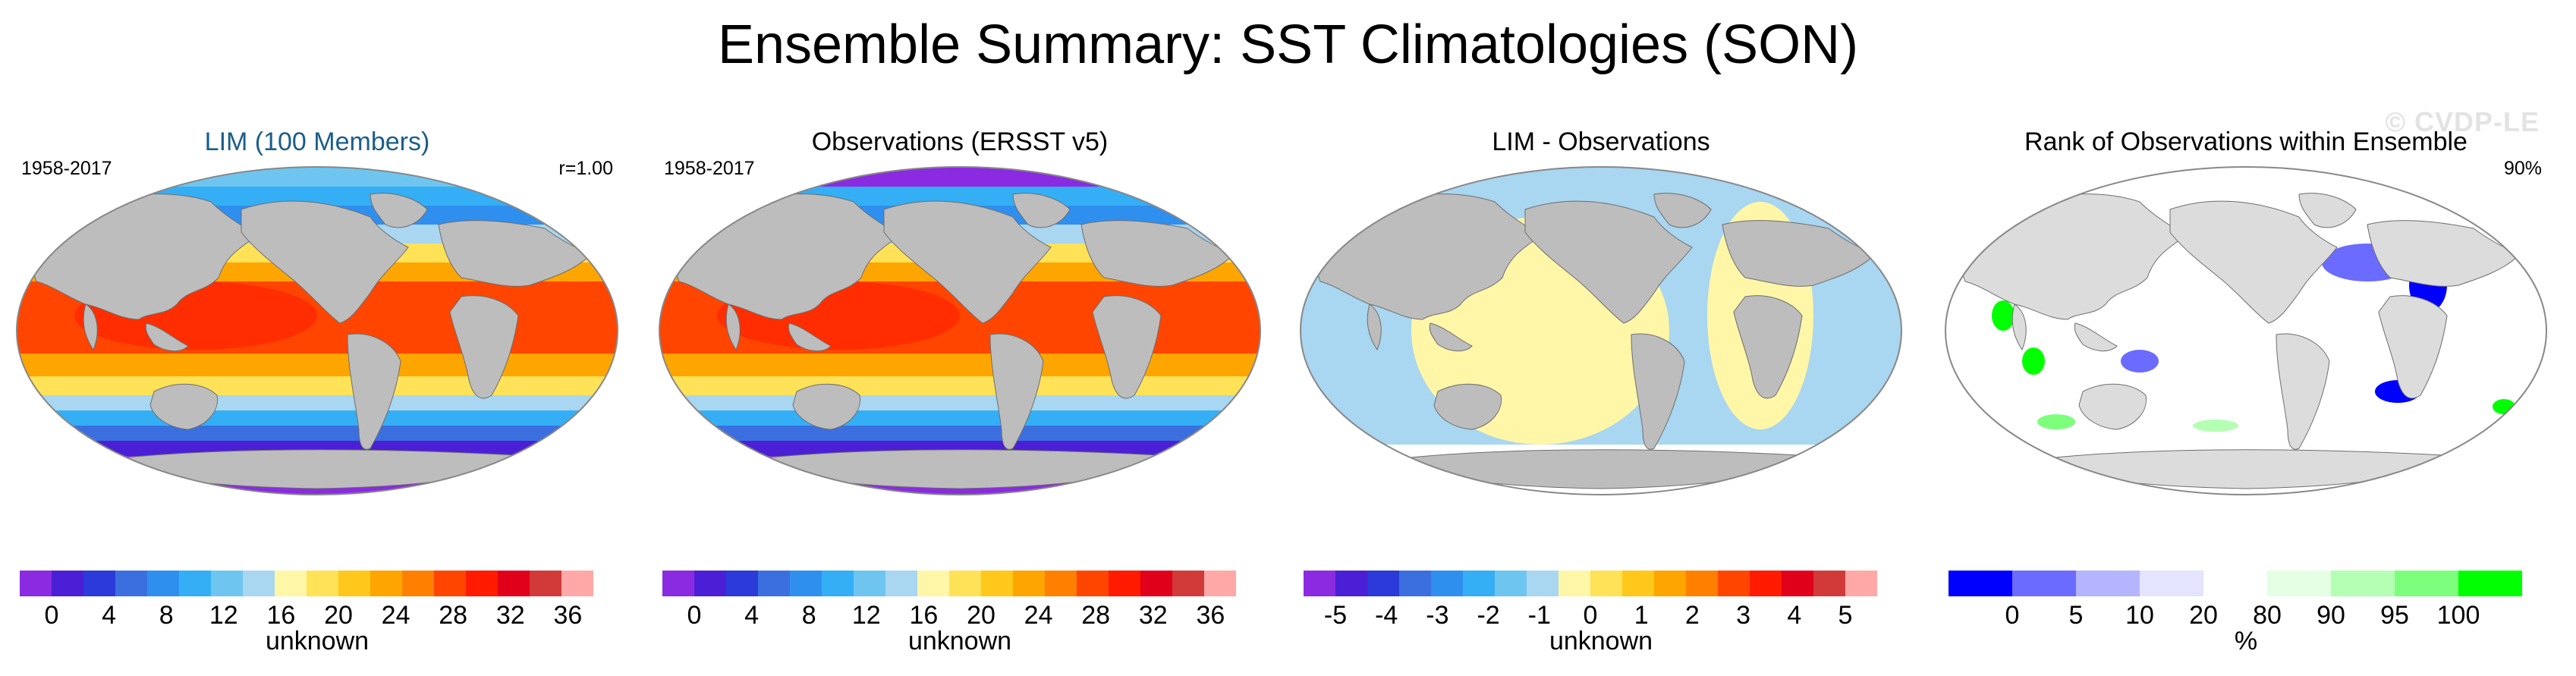  What do you see at coordinates (1601, 641) in the screenshot?
I see `colorbar-unit-label: unknown` at bounding box center [1601, 641].